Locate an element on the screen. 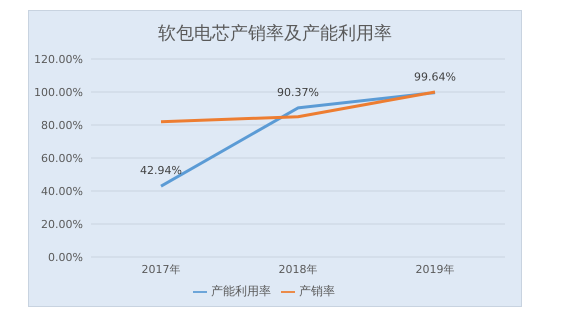 This screenshot has height=329, width=584. data-label: 99.64% is located at coordinates (435, 77).